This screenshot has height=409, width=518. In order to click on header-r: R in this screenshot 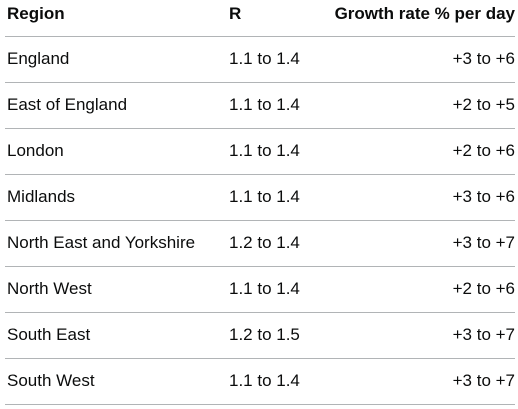, I will do `click(273, 18)`.